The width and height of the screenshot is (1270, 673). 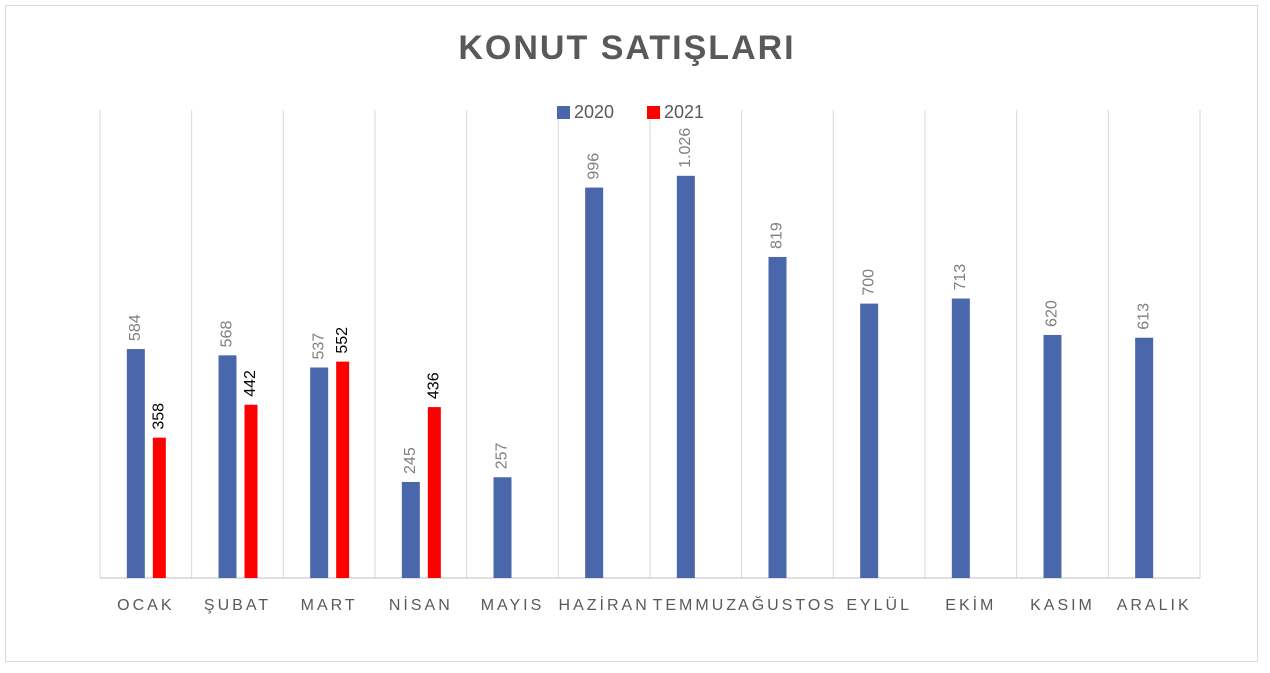 I want to click on value-label: 568, so click(x=227, y=334).